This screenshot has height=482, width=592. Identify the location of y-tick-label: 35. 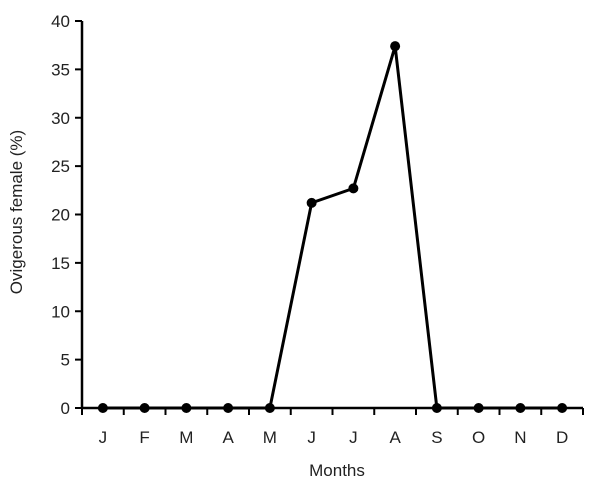
(60, 69).